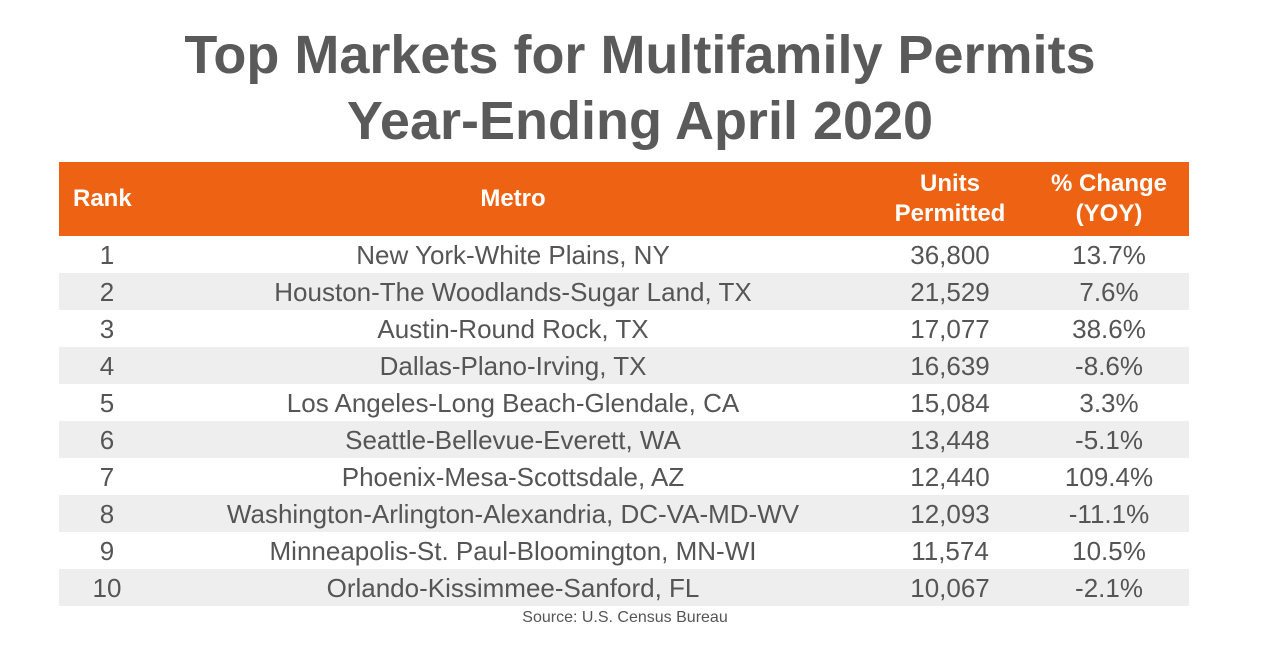  What do you see at coordinates (640, 55) in the screenshot?
I see `title-line-1: Top Markets for Multifamily Permits` at bounding box center [640, 55].